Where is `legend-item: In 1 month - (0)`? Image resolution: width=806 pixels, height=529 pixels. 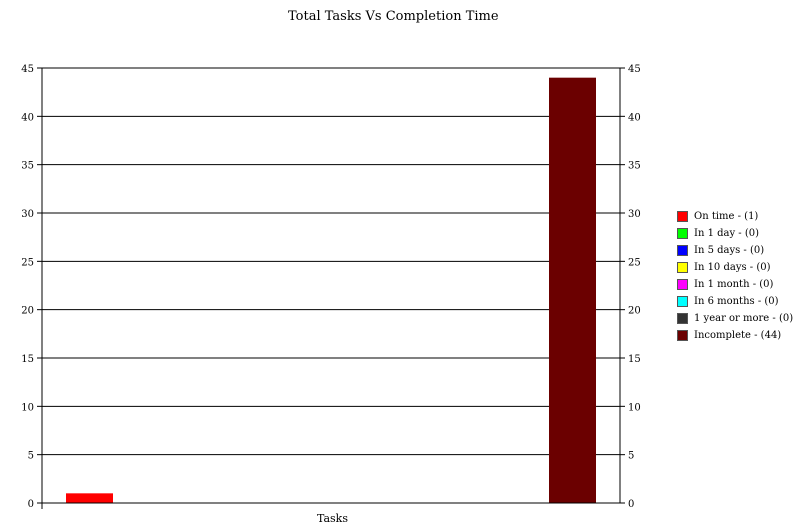
legend-item: In 1 month - (0) is located at coordinates (735, 284).